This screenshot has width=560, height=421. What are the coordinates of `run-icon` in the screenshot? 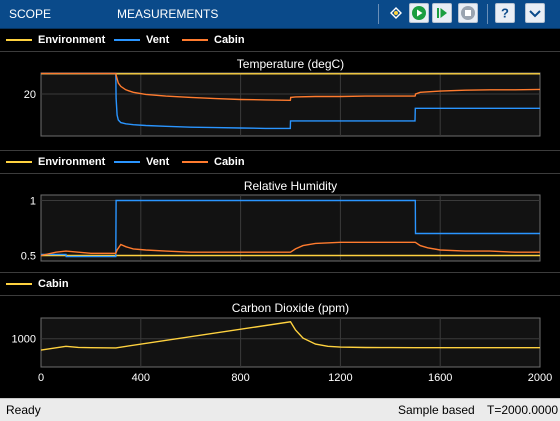 It's located at (419, 13).